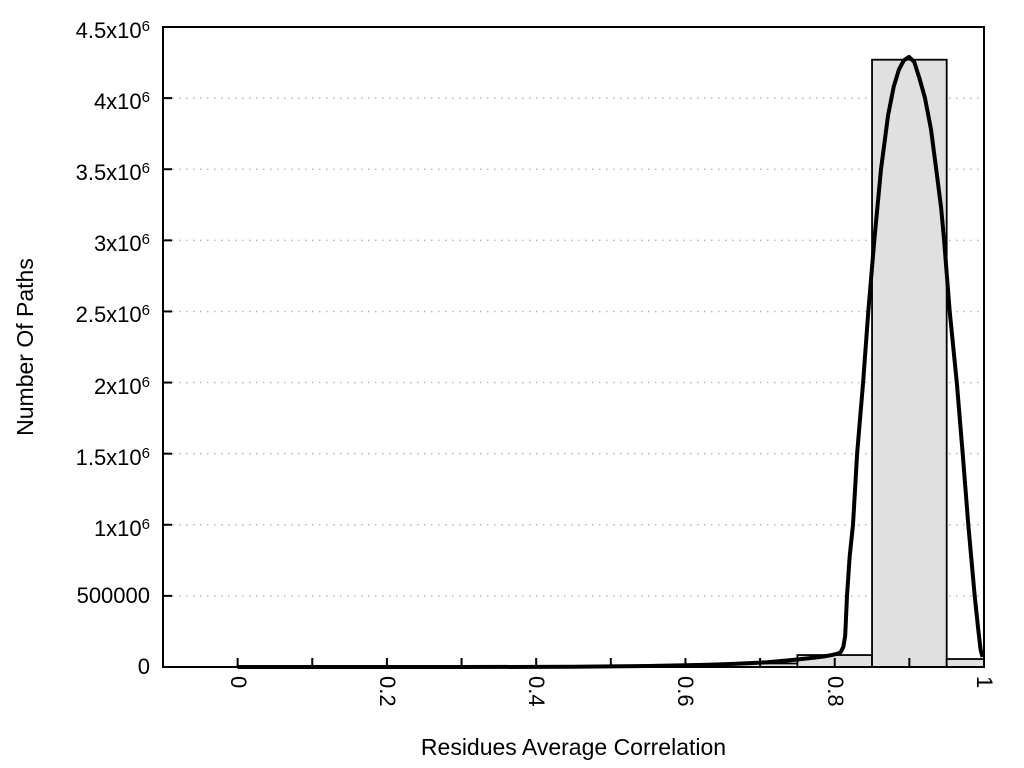 Image resolution: width=1024 pixels, height=768 pixels. I want to click on y-tick-label: 3x106, so click(121, 244).